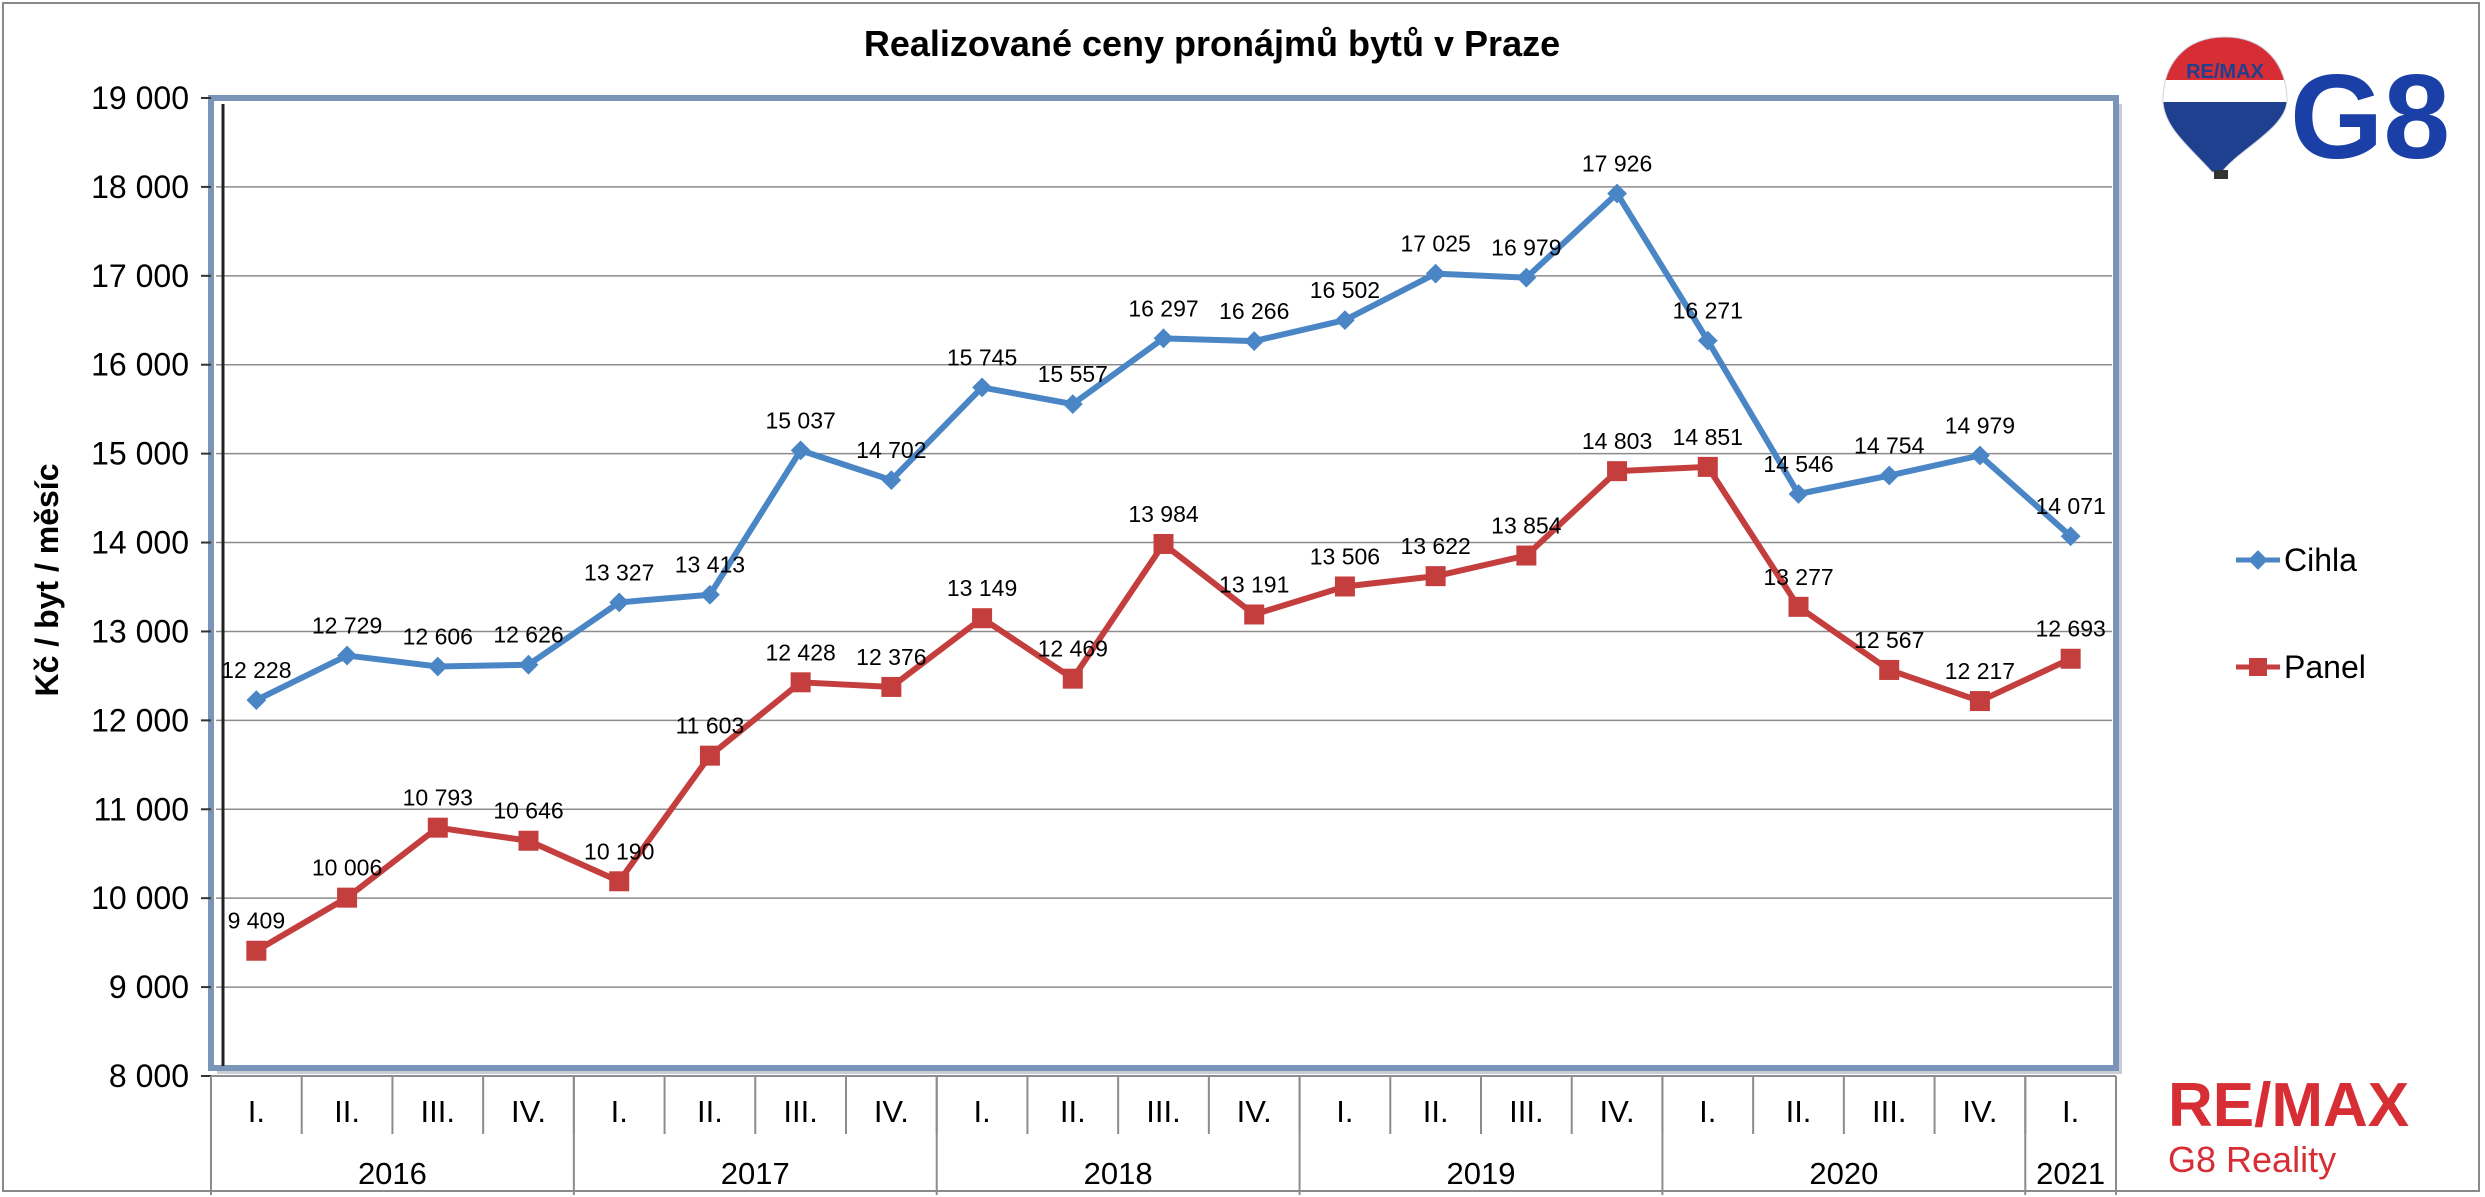 Image resolution: width=2485 pixels, height=1197 pixels. Describe the element at coordinates (140, 276) in the screenshot. I see `y-tick-label: 17 000` at that location.